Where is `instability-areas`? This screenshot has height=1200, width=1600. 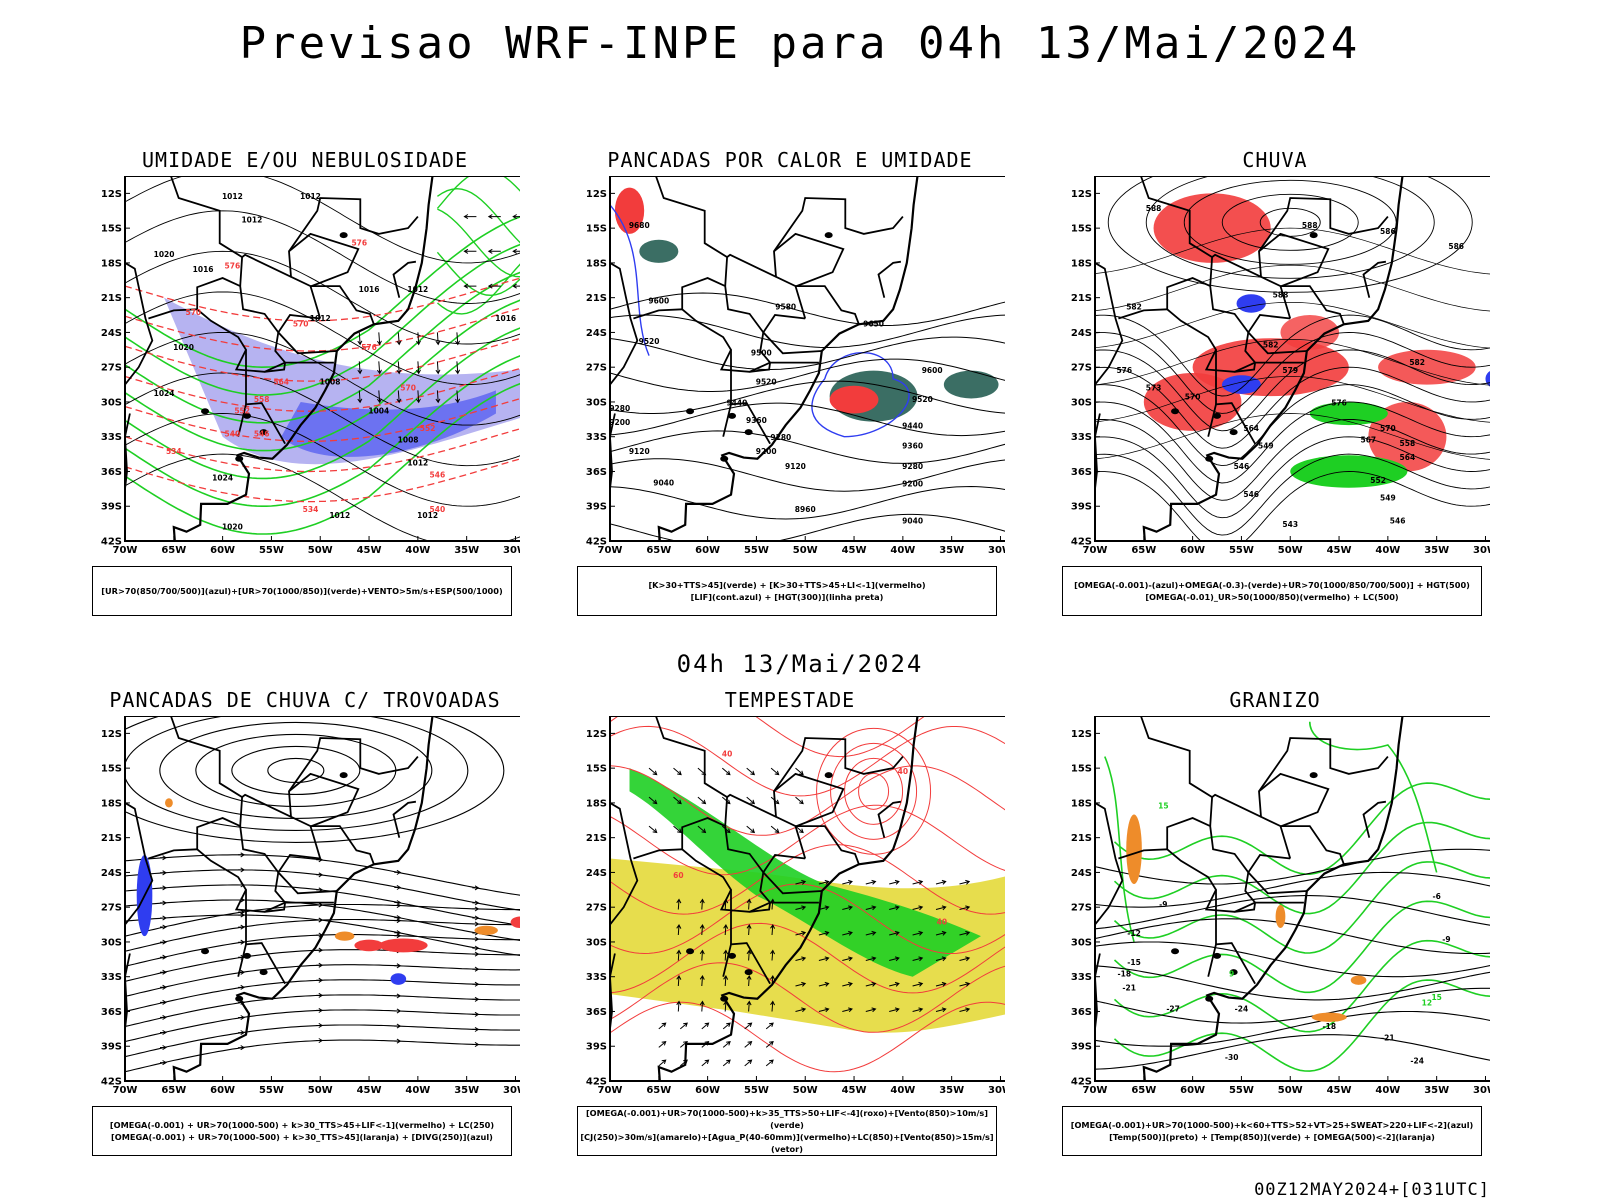 instability-areas is located at coordinates (806, 304).